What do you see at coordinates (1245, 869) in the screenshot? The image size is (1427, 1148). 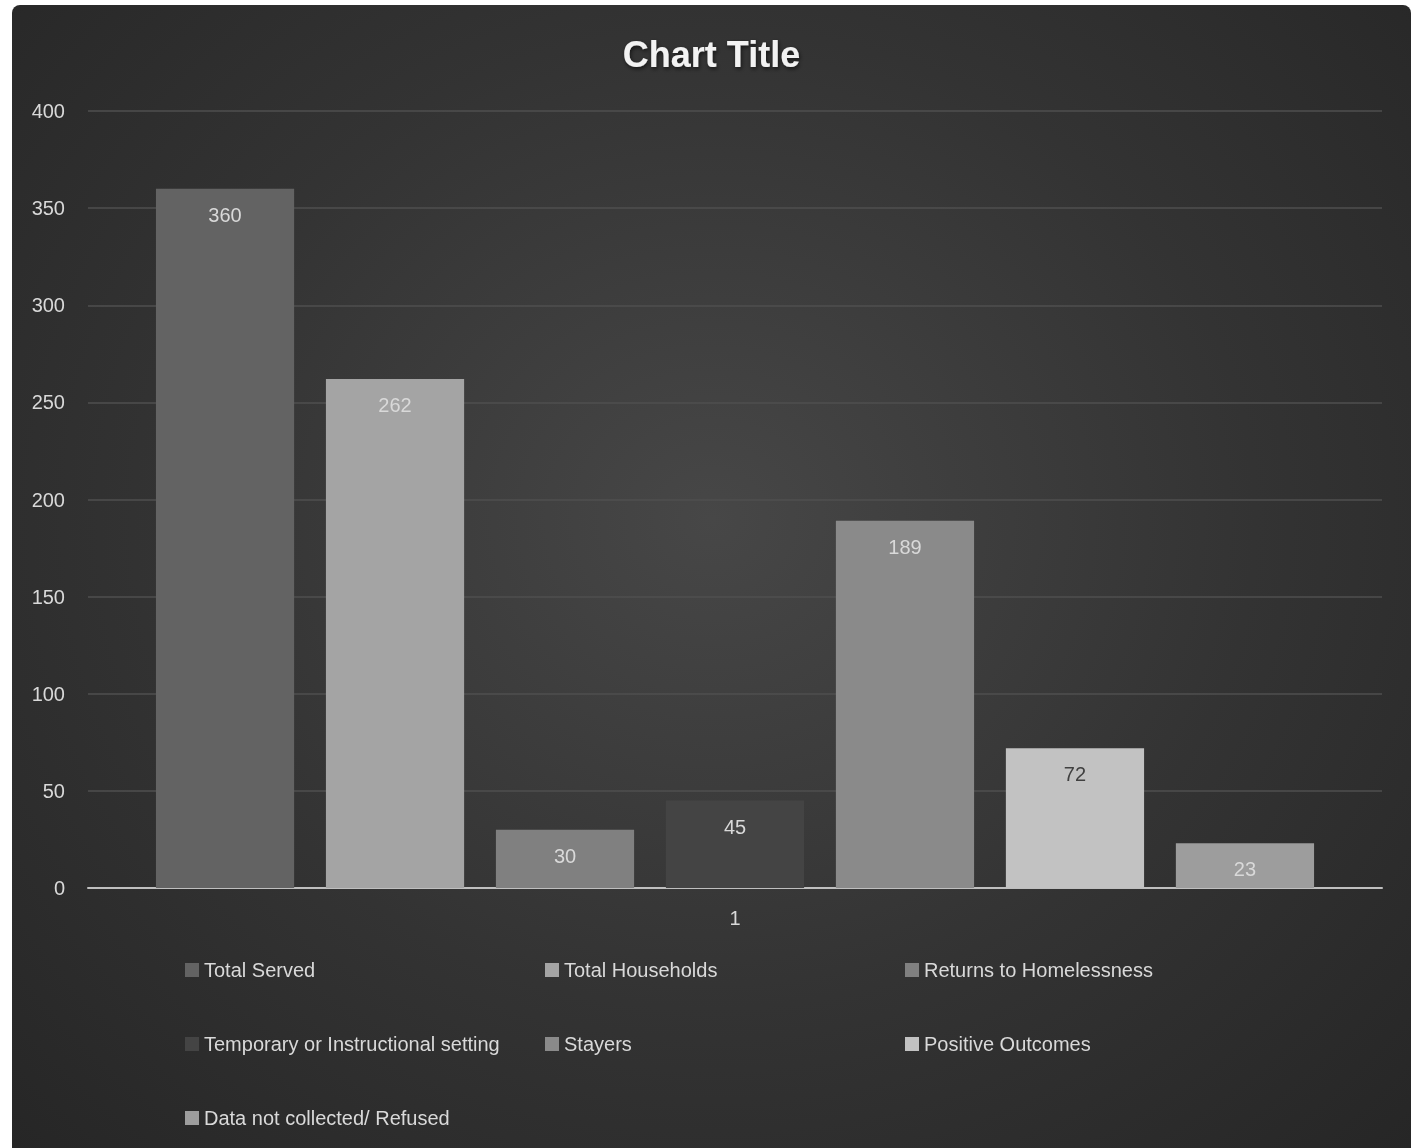 I see `data-label: 23` at bounding box center [1245, 869].